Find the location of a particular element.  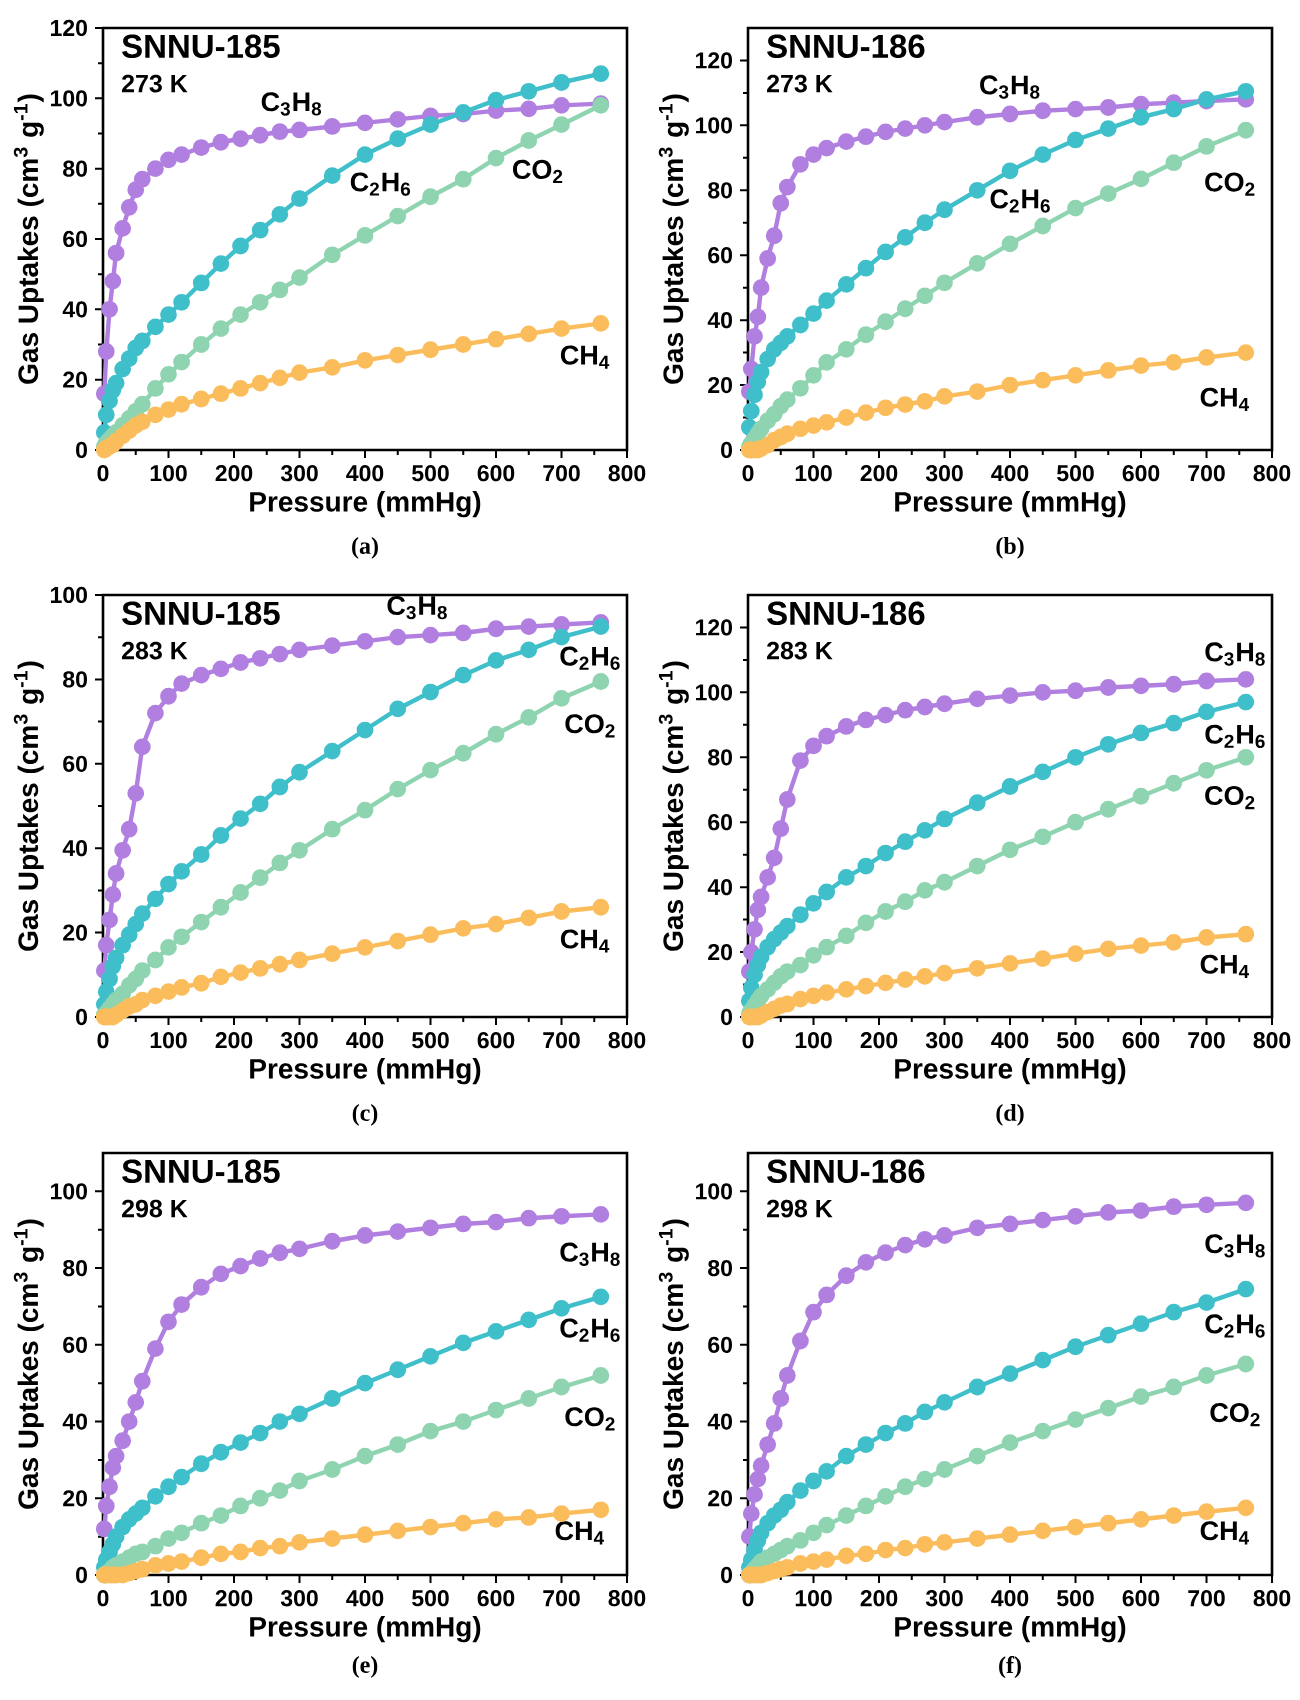

text: (d) is located at coordinates (1010, 1115).